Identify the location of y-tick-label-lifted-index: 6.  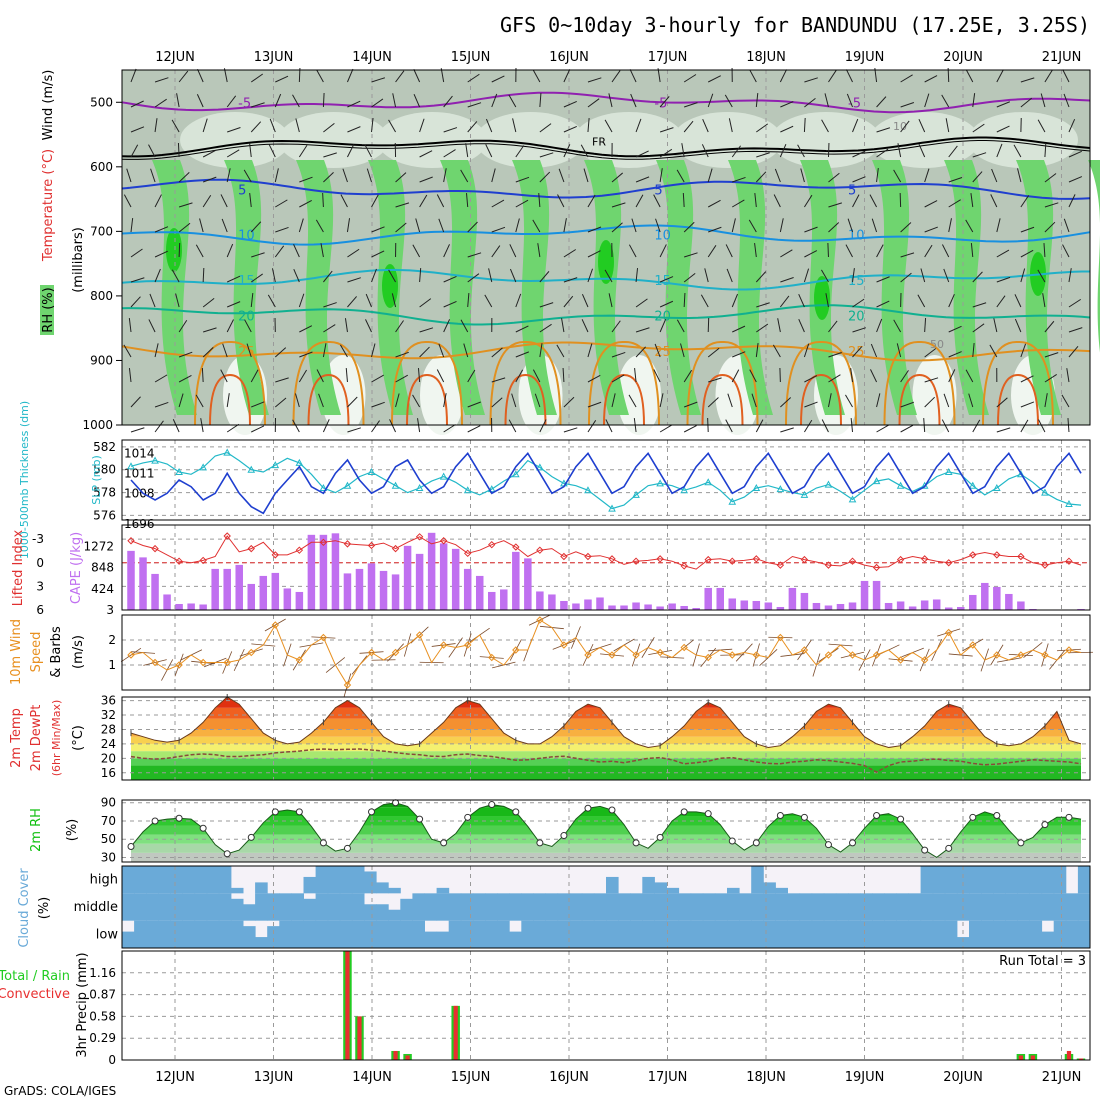
(40, 610).